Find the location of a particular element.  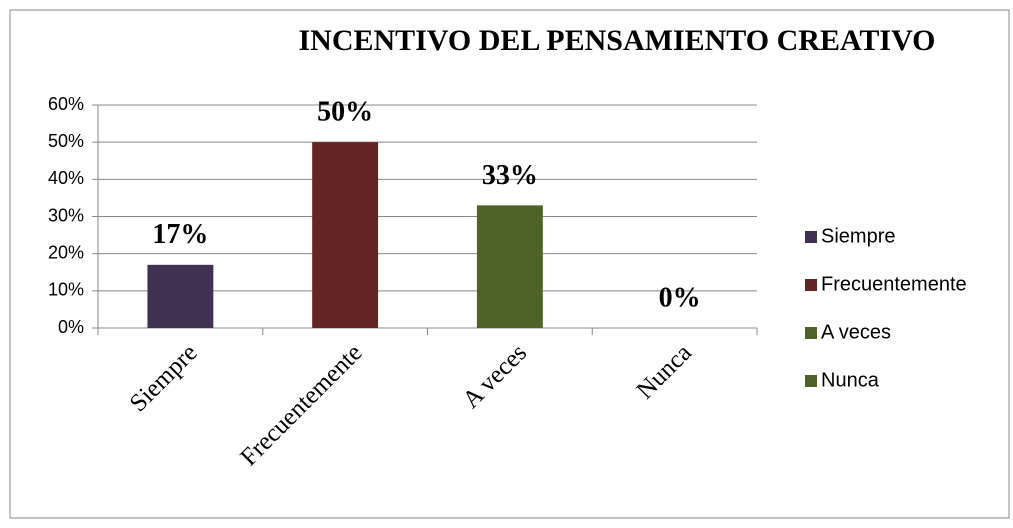

legend-label: Nunca is located at coordinates (850, 380).